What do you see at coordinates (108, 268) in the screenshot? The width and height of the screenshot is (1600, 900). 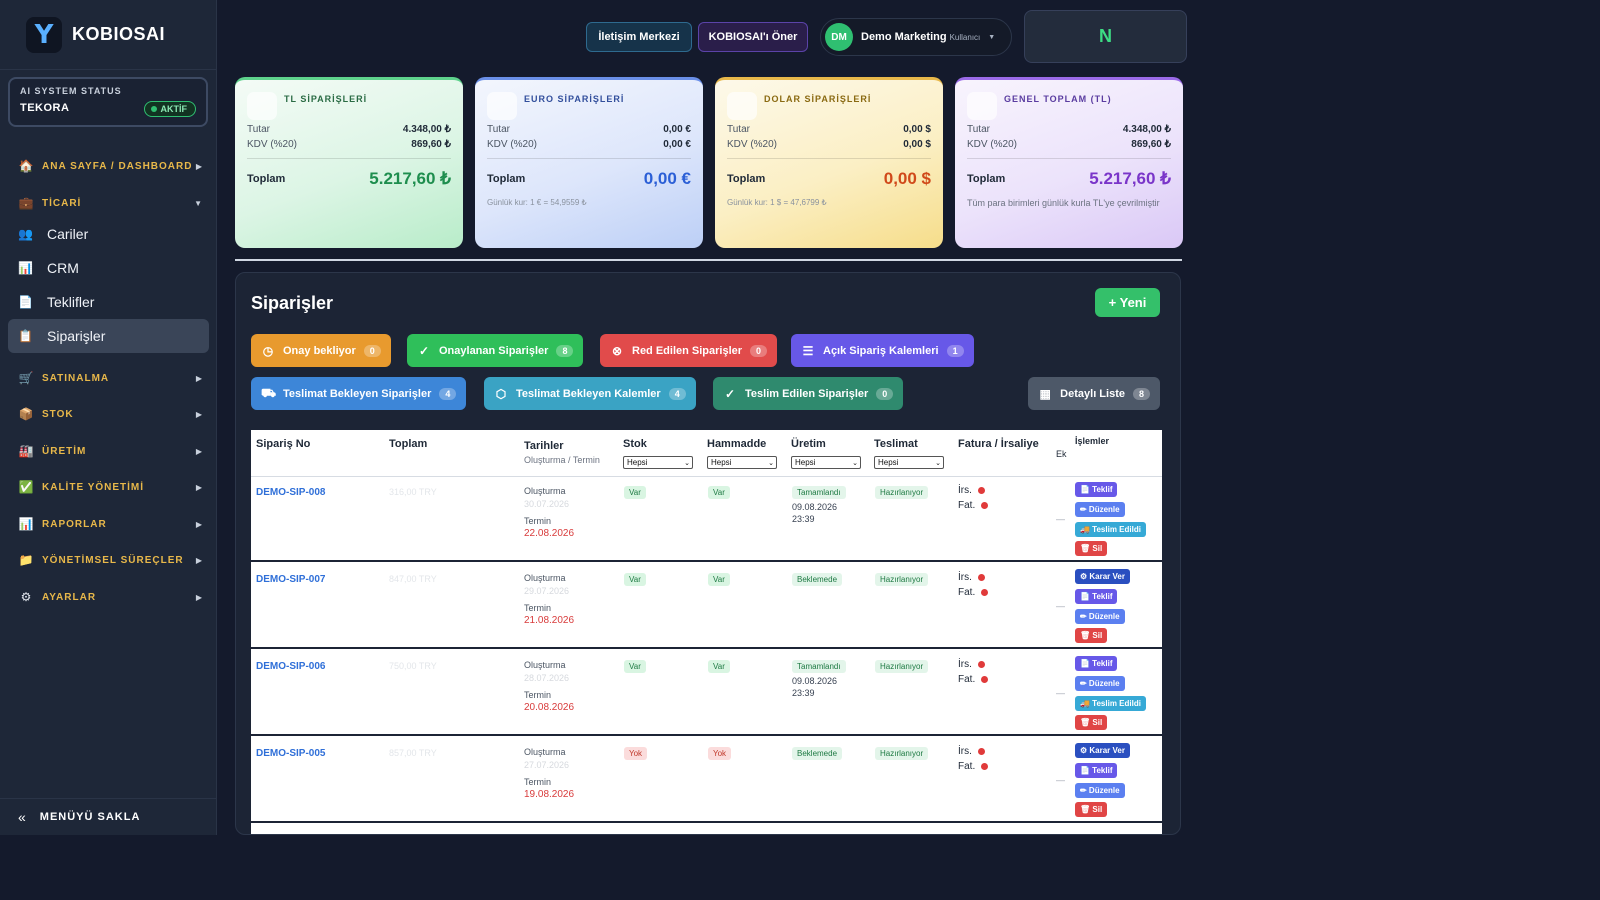 I see `sidebar-item-crm: 📊 CRM` at bounding box center [108, 268].